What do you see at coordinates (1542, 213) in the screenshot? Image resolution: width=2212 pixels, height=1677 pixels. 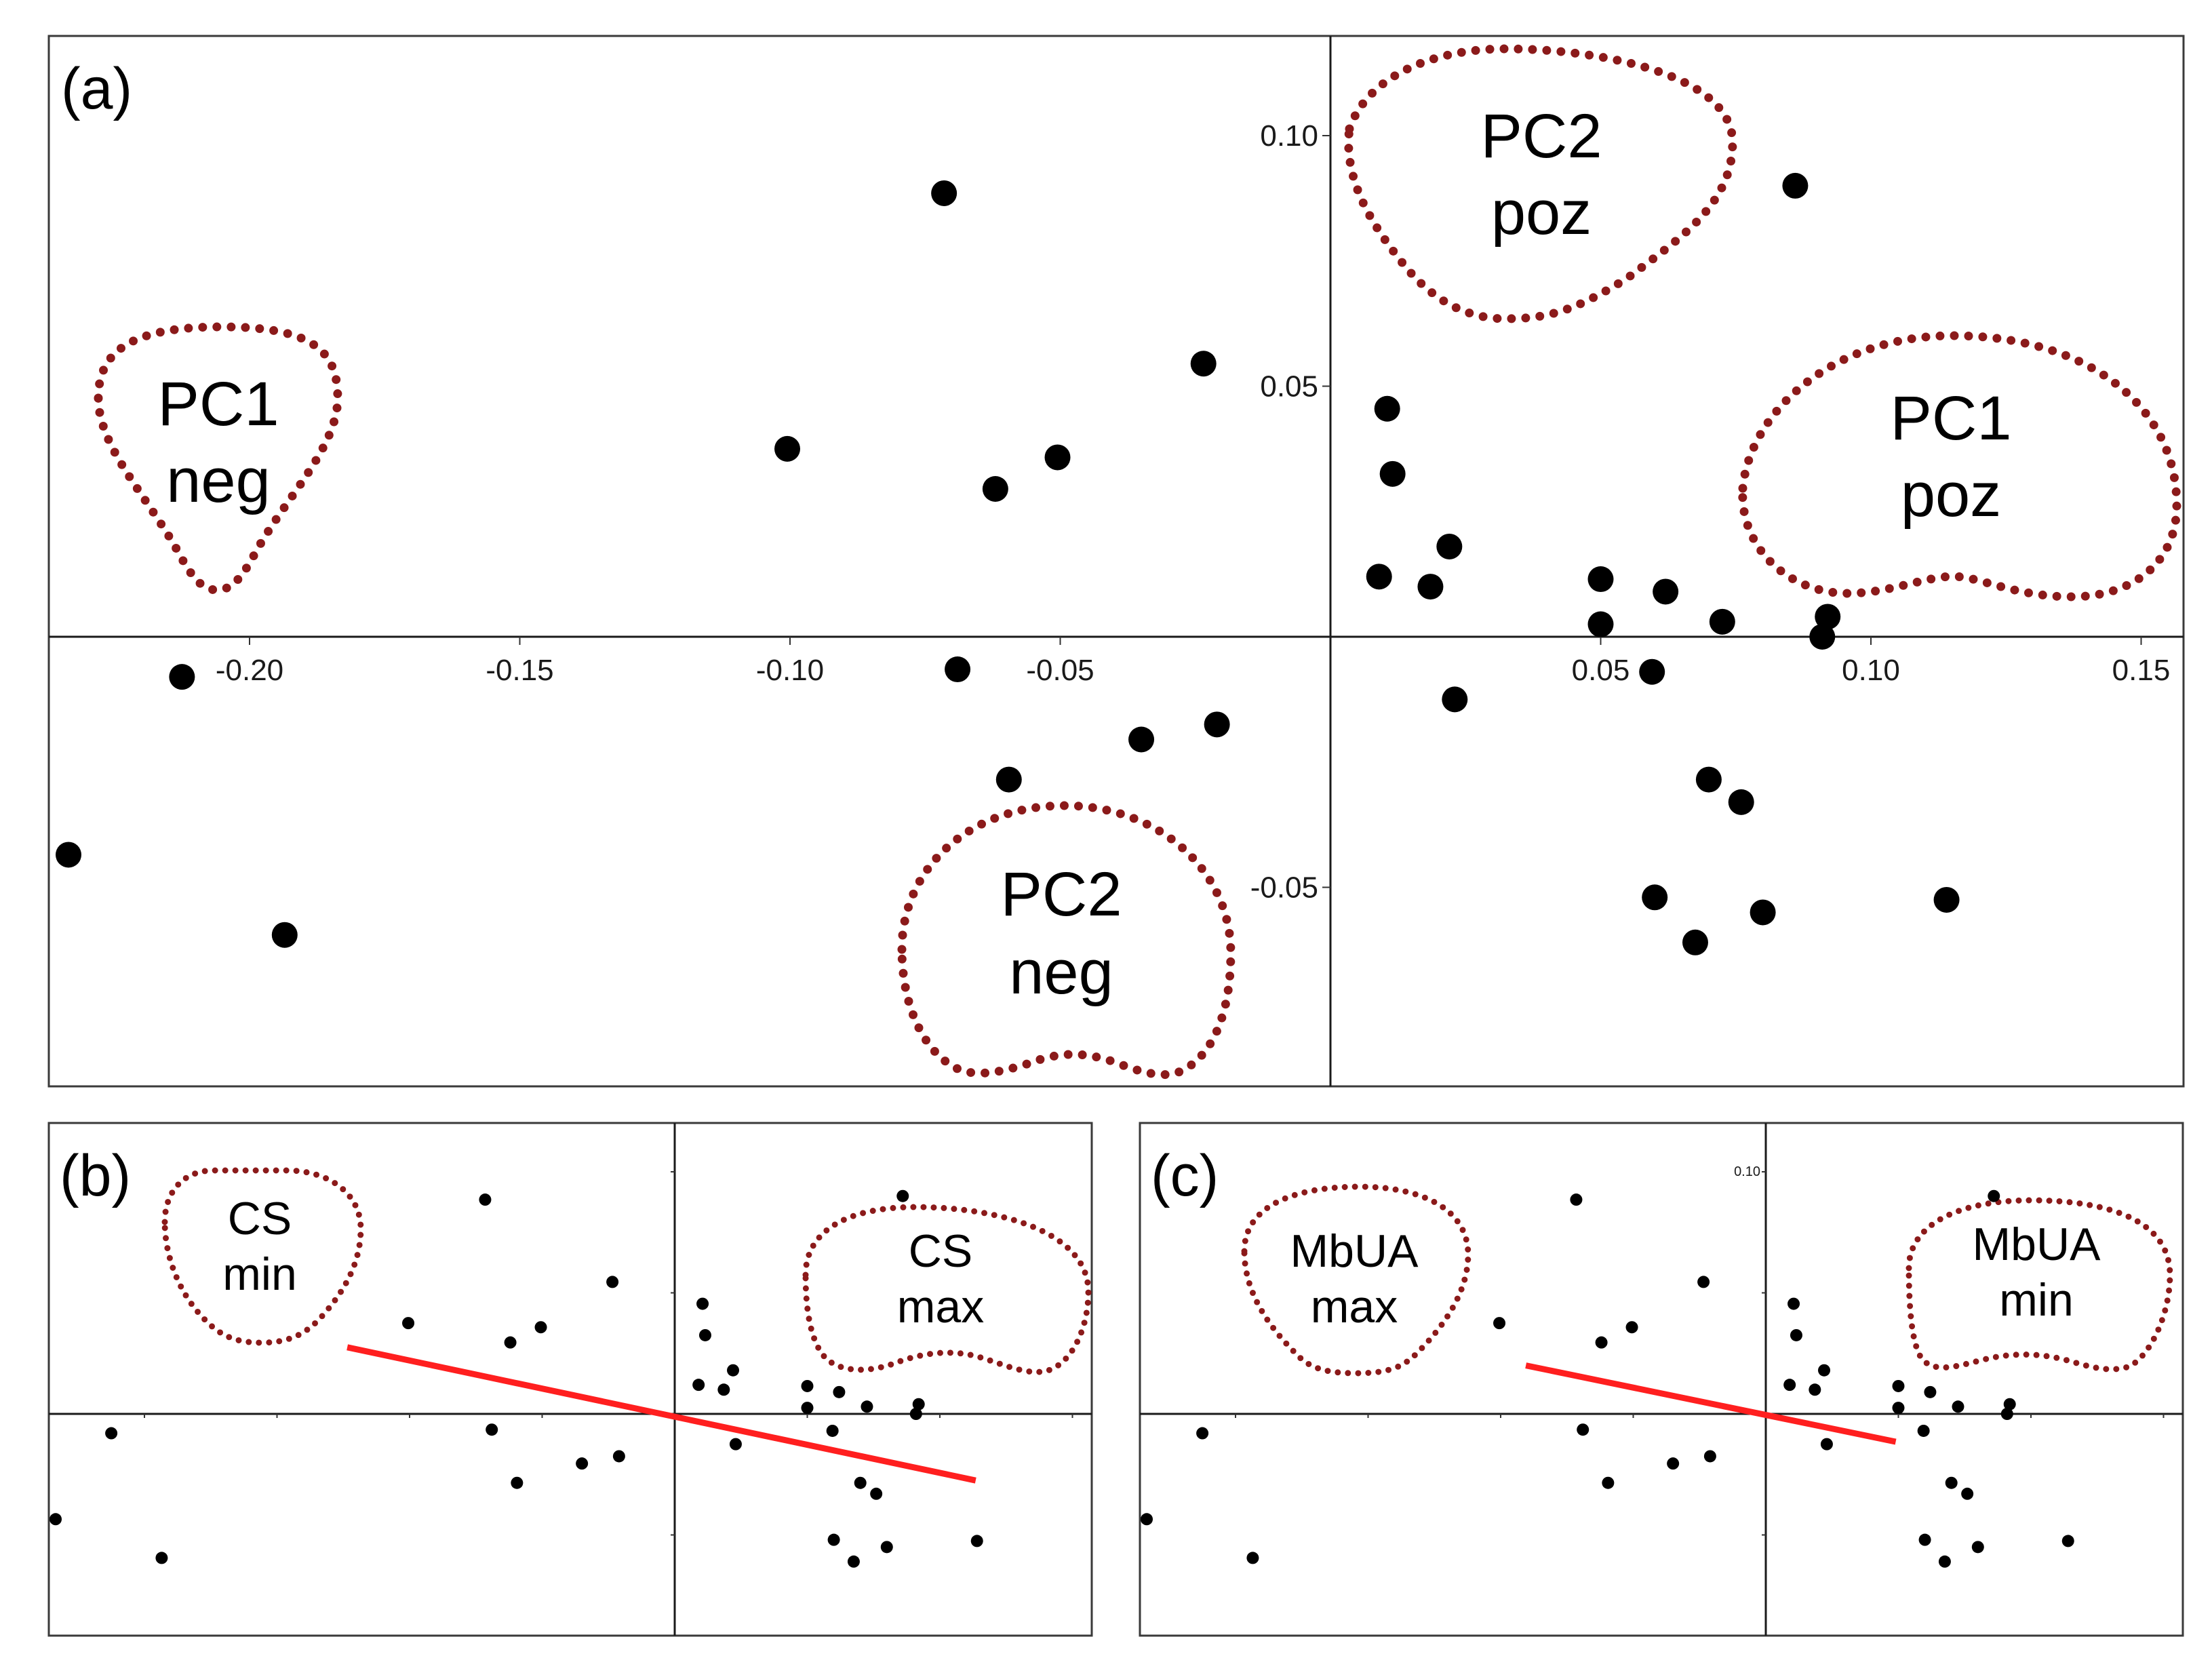 I see `pc2-poz-label-line2: poz` at bounding box center [1542, 213].